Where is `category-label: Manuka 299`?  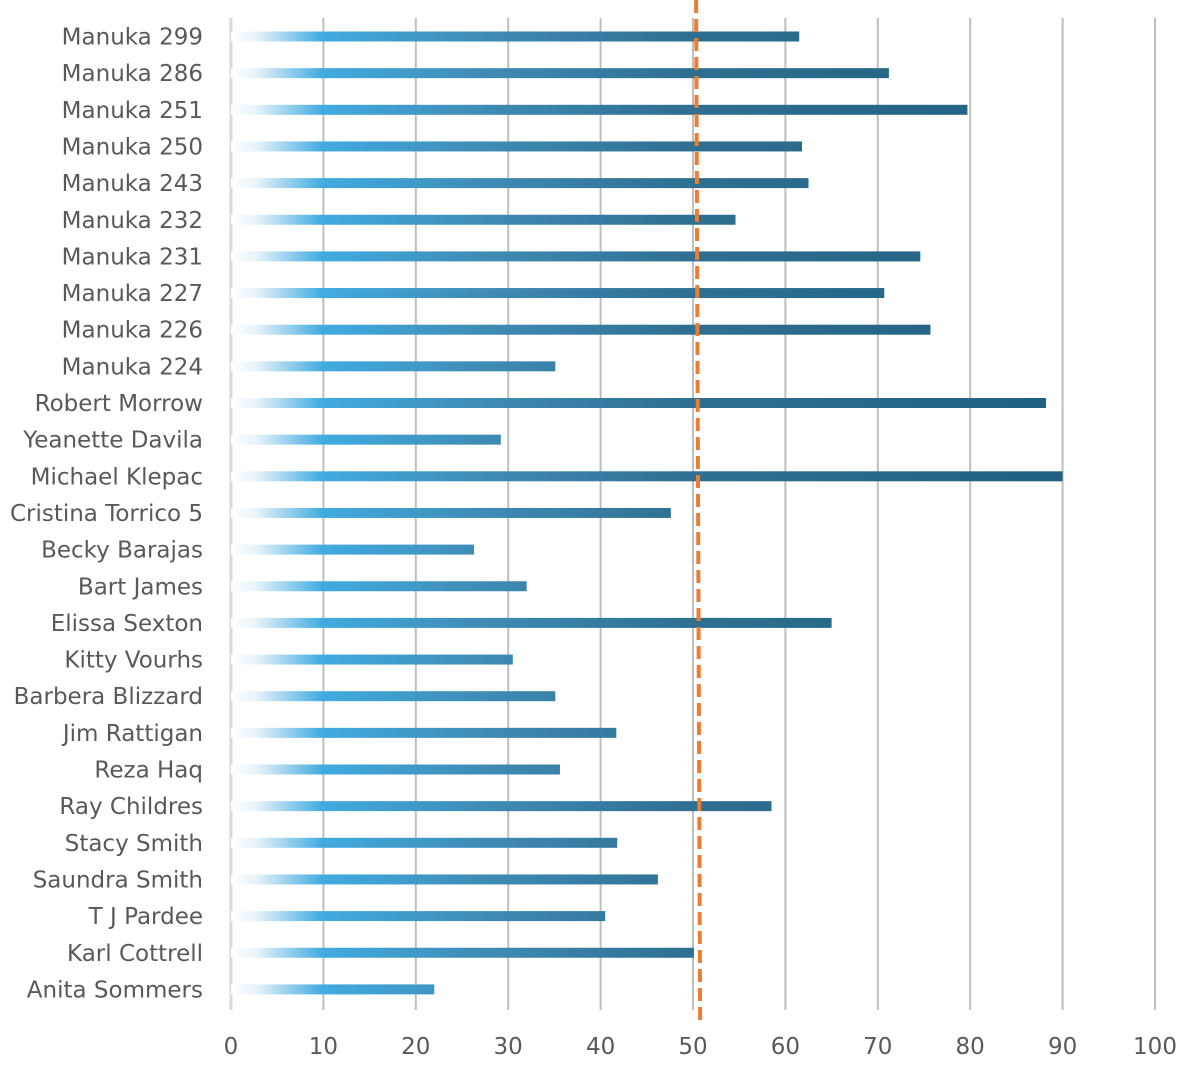
category-label: Manuka 299 is located at coordinates (132, 38).